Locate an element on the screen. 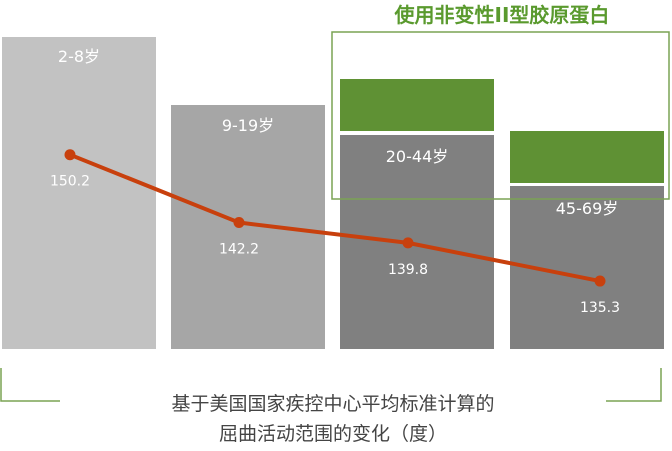 The height and width of the screenshot is (451, 672). category-label-2: 9-19岁 is located at coordinates (248, 125).